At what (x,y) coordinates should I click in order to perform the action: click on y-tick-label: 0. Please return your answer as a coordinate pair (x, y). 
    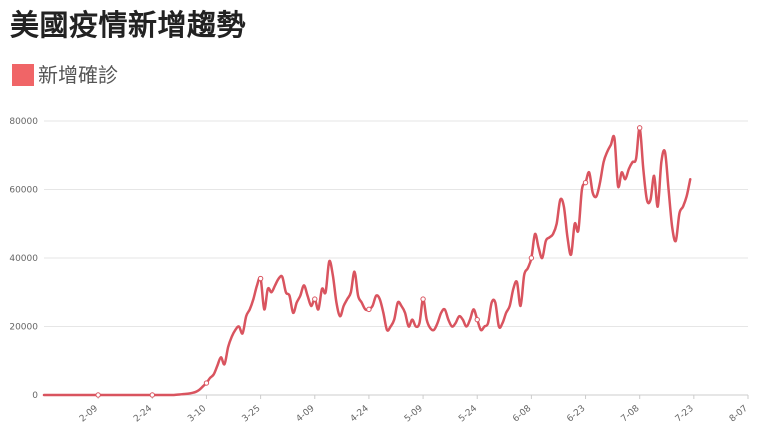
    Looking at the image, I should click on (35, 396).